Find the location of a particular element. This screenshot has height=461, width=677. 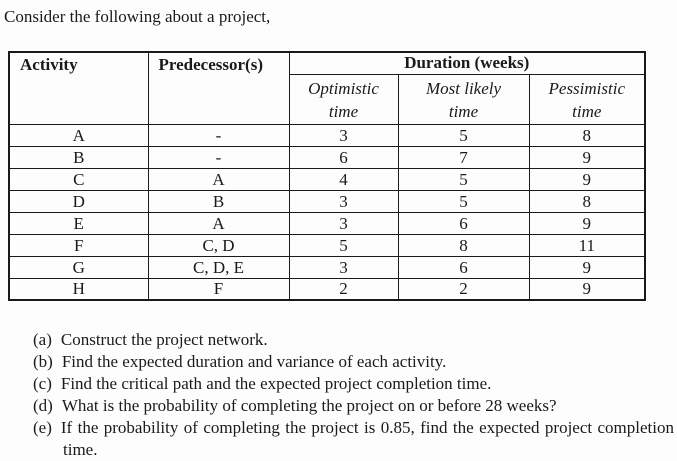

column-header-most-likely: Most likely time is located at coordinates (463, 99).